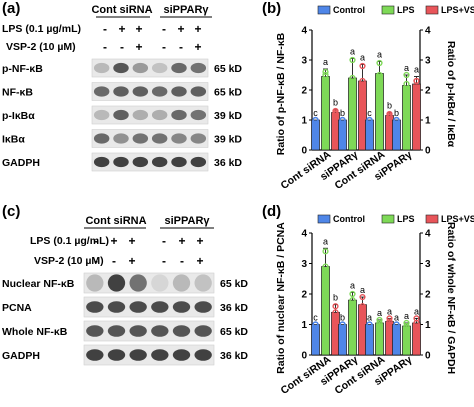 The height and width of the screenshot is (407, 474). Describe the element at coordinates (41, 47) in the screenshot. I see `panel-a-treatment-vsp-label: VSP-2 (10 µM)` at that location.